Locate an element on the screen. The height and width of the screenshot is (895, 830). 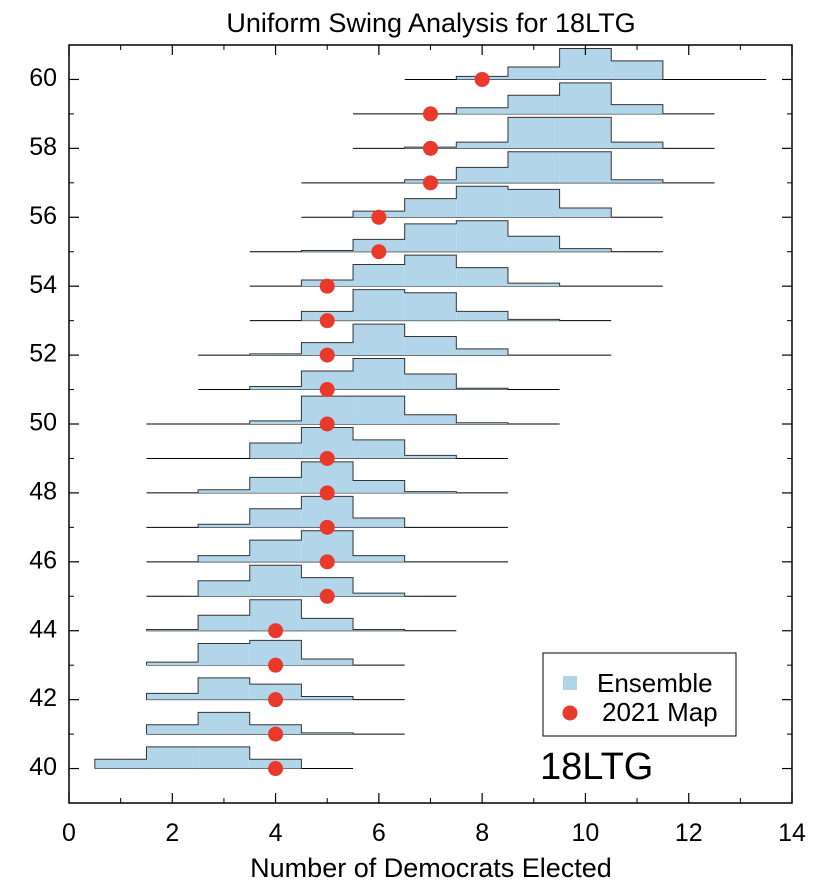
y-tick-label: 58 is located at coordinates (43, 147).